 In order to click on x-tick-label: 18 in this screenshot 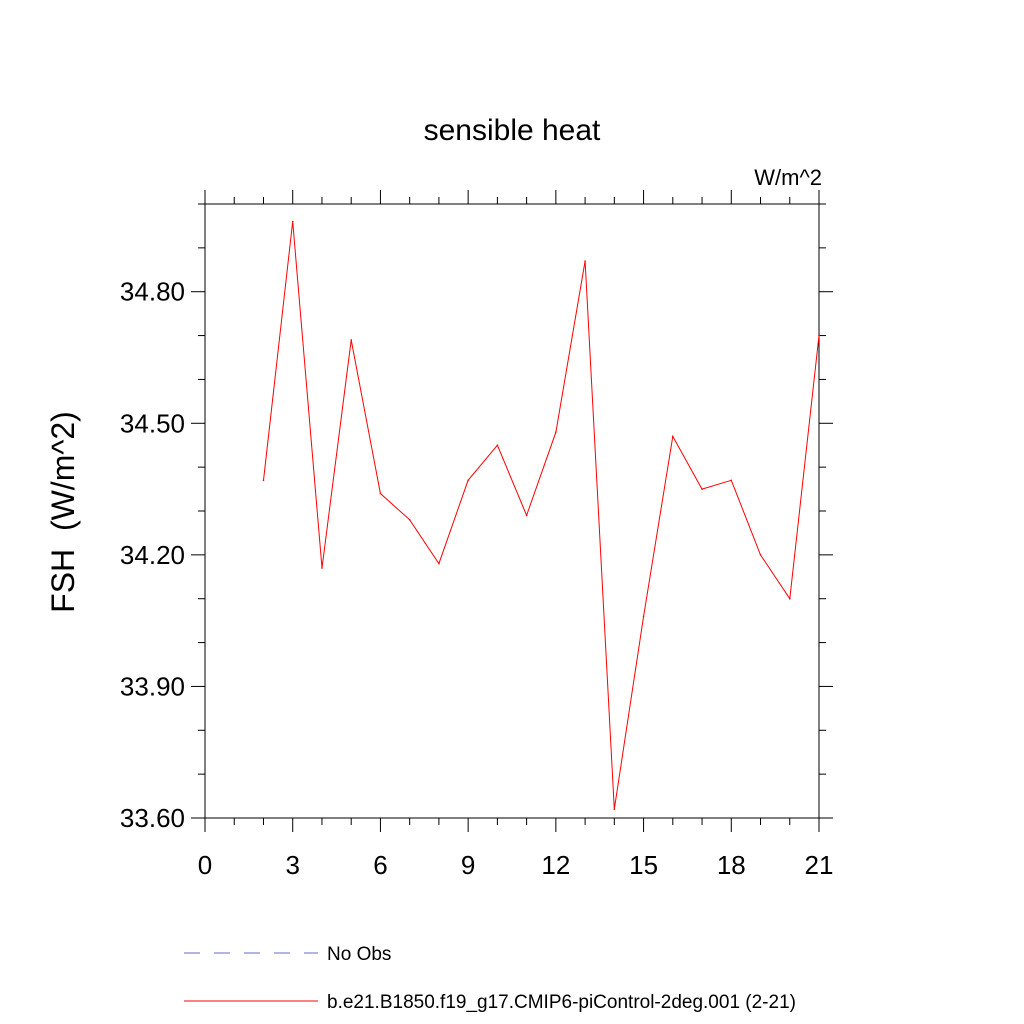, I will do `click(731, 865)`.